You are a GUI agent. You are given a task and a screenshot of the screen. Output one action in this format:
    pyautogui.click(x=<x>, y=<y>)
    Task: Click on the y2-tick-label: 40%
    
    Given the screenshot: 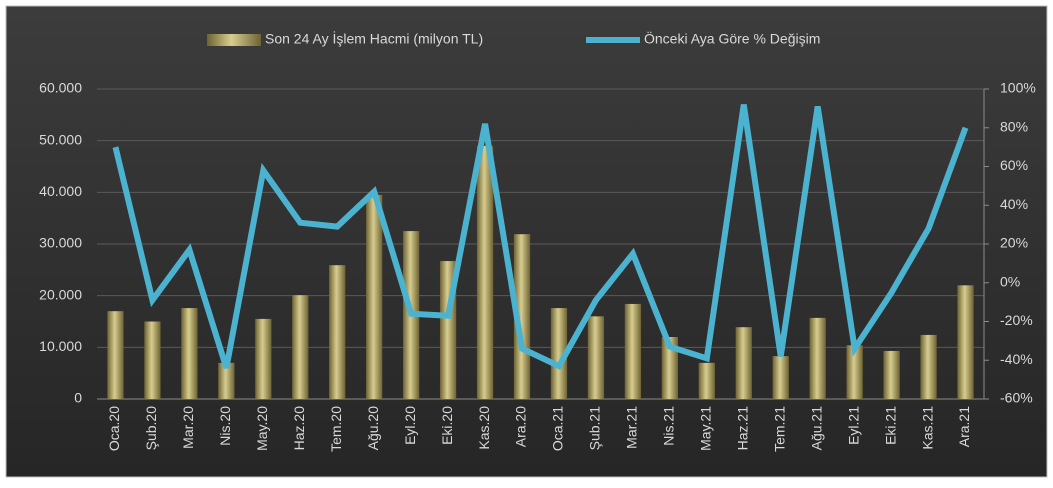 What is the action you would take?
    pyautogui.click(x=1014, y=204)
    